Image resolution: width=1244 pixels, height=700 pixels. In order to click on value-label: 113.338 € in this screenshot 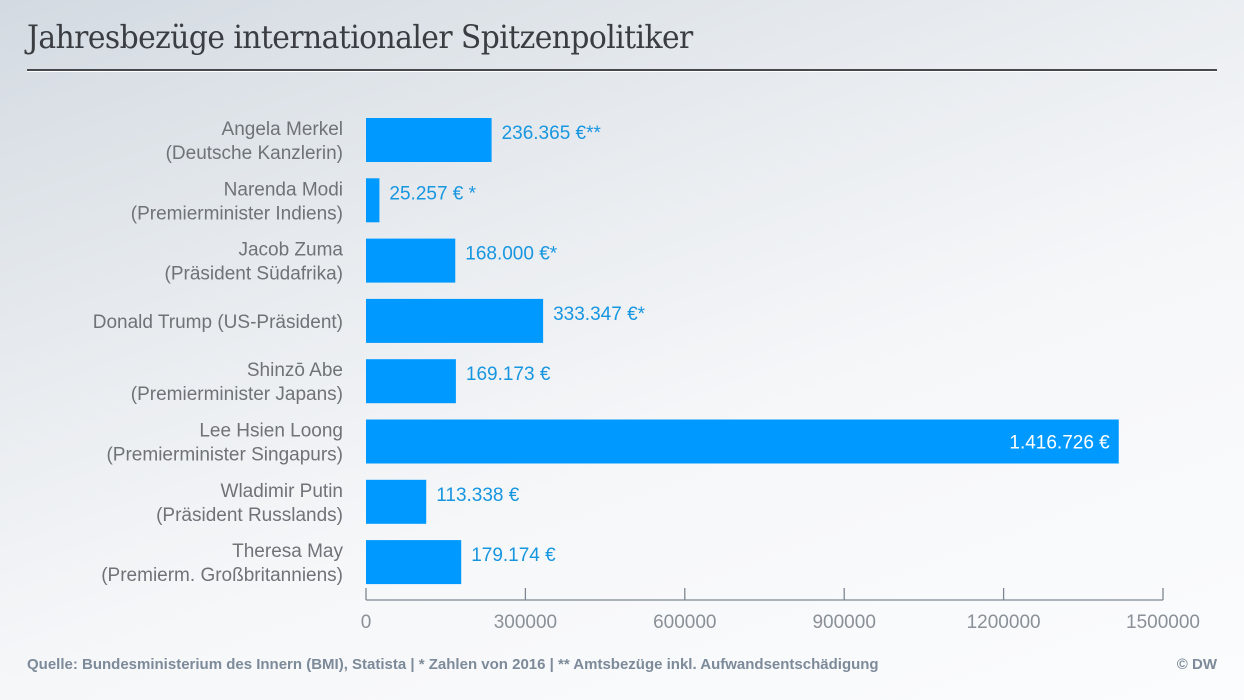, I will do `click(478, 495)`.